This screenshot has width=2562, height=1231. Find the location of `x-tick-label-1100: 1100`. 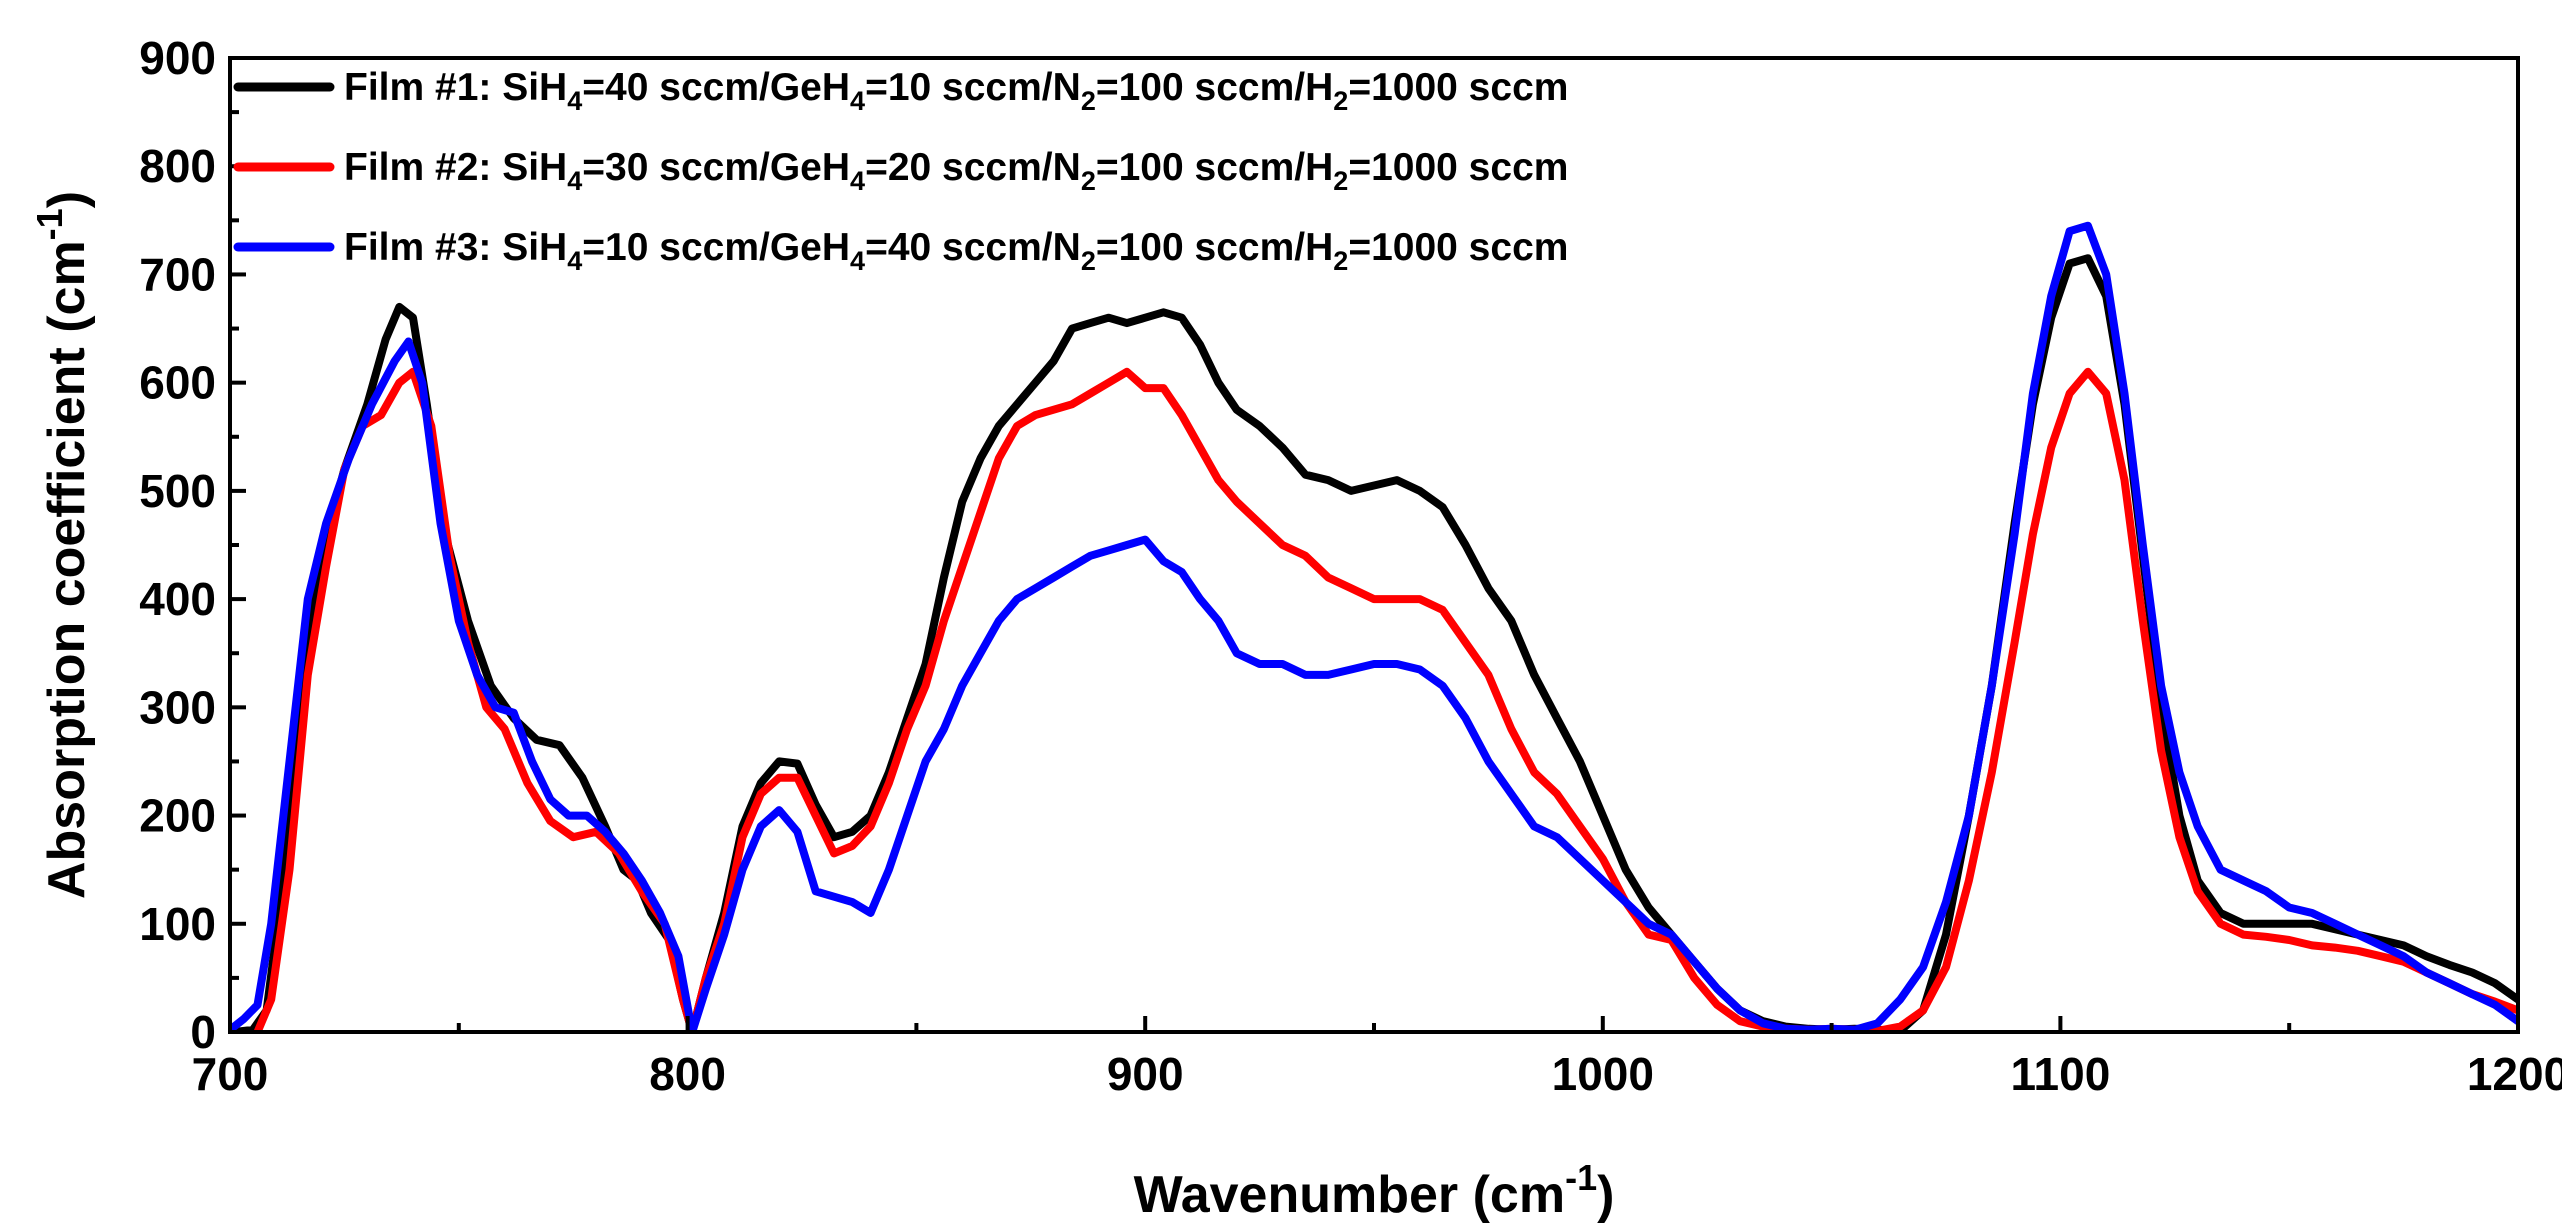

x-tick-label-1100: 1100 is located at coordinates (2061, 1074).